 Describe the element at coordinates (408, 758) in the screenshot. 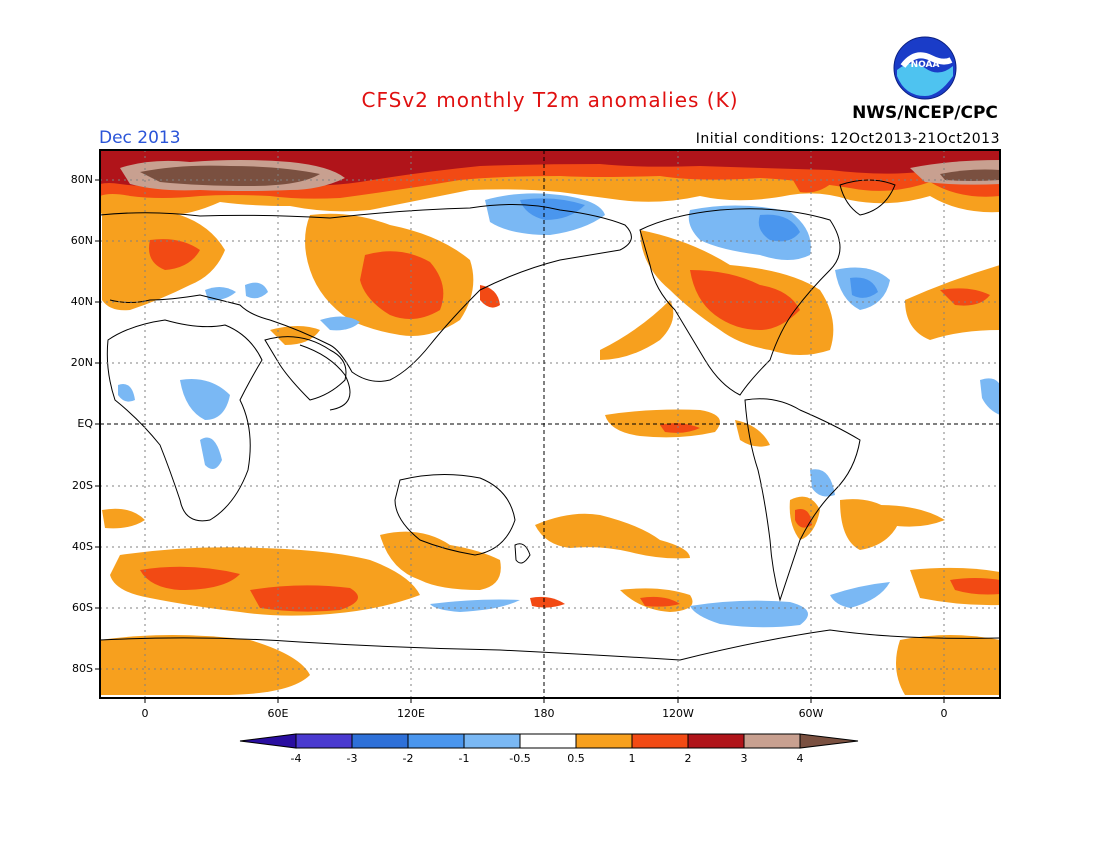

I see `colorbar-label: -2` at that location.